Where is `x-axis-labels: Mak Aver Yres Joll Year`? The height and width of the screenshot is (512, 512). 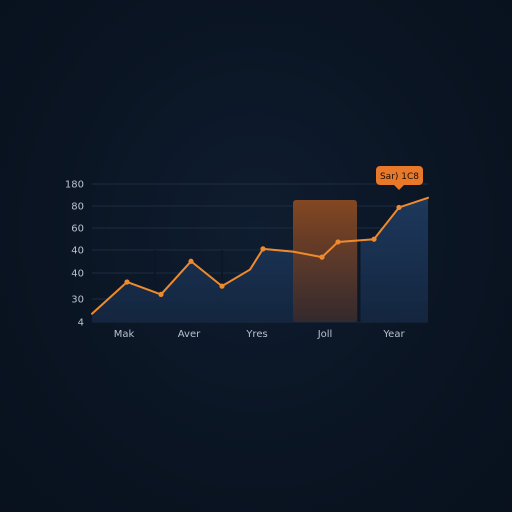
x-axis-labels: Mak Aver Yres Joll Year is located at coordinates (260, 334).